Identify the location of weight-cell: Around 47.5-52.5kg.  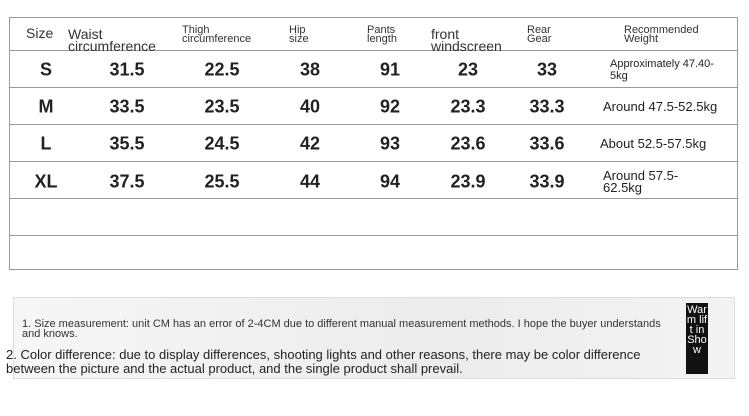
(660, 106).